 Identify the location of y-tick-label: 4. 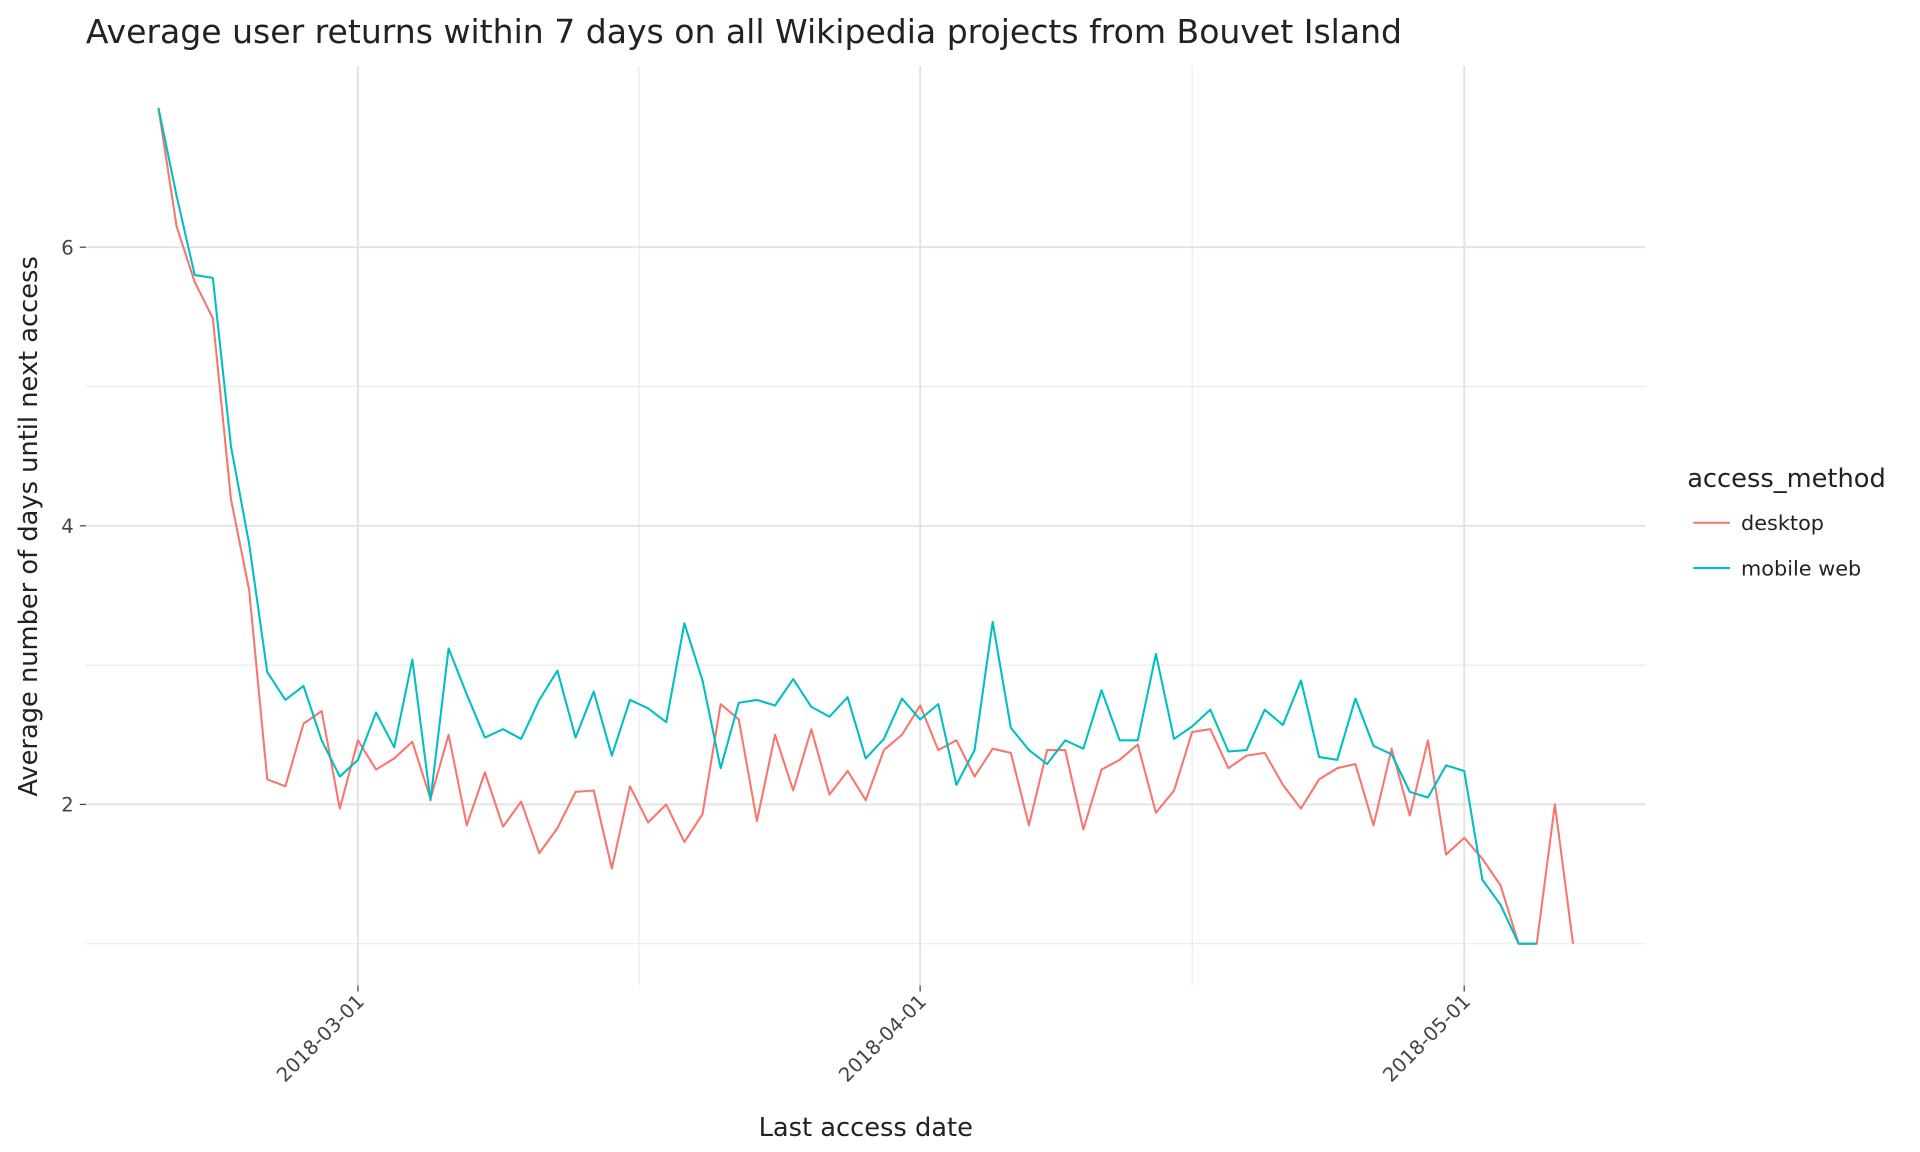
(67, 526).